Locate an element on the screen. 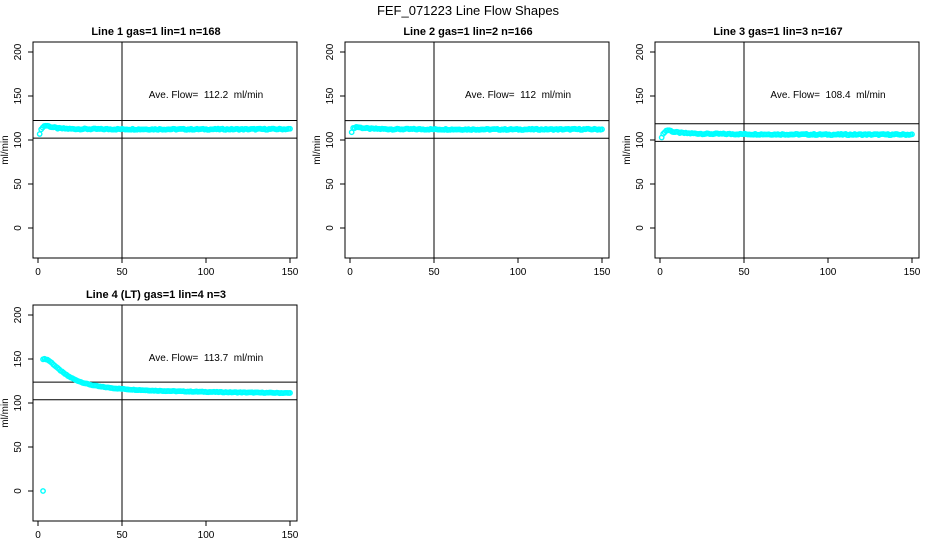 Image resolution: width=936 pixels, height=540 pixels. panel-title: Line 1 gas=1 lin=1 n=168 is located at coordinates (156, 32).